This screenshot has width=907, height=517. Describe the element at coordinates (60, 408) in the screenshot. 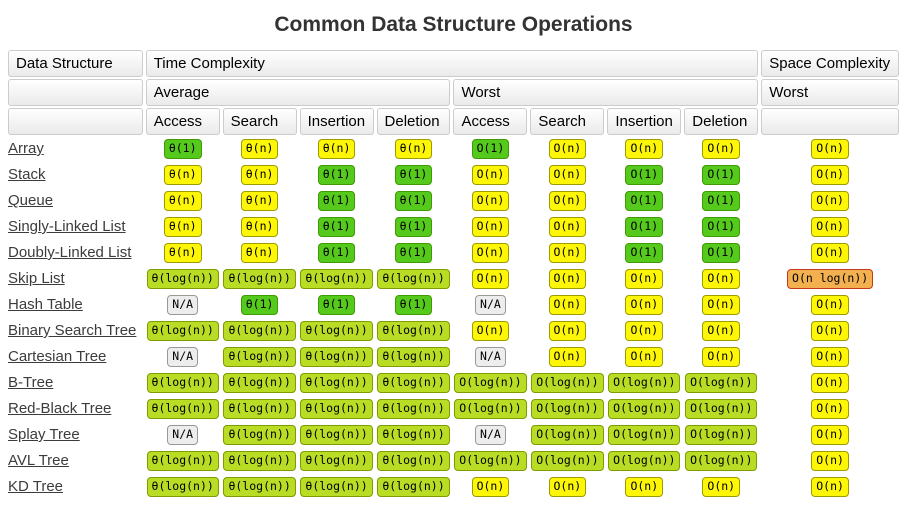

I see `data-structure-link: Red-Black Tree` at that location.